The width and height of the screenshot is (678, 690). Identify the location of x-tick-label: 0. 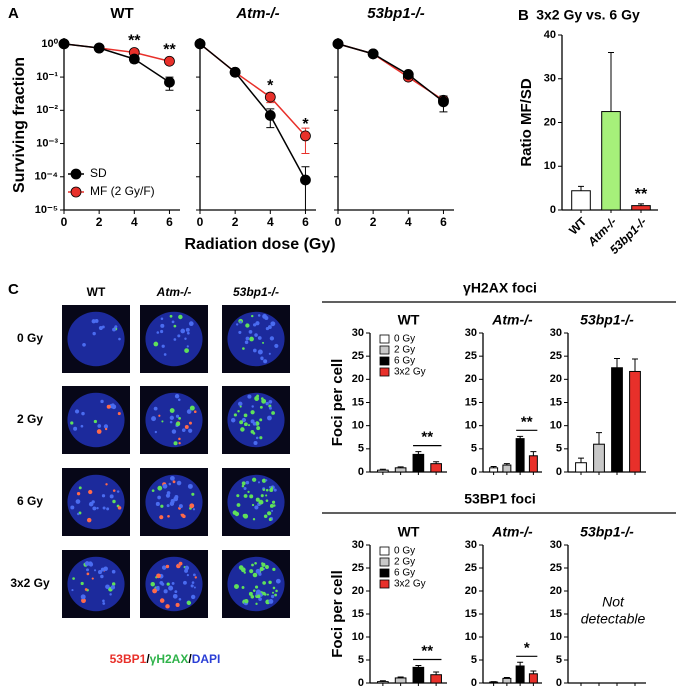
(64, 222).